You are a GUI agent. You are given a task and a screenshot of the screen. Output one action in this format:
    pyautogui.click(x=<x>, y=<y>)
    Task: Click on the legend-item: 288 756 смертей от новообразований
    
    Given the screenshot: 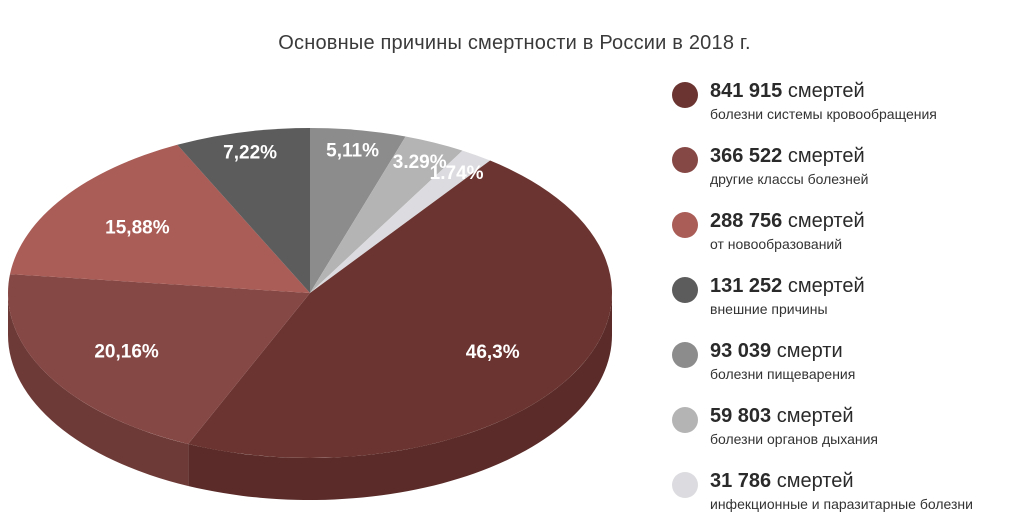 What is the action you would take?
    pyautogui.click(x=850, y=236)
    